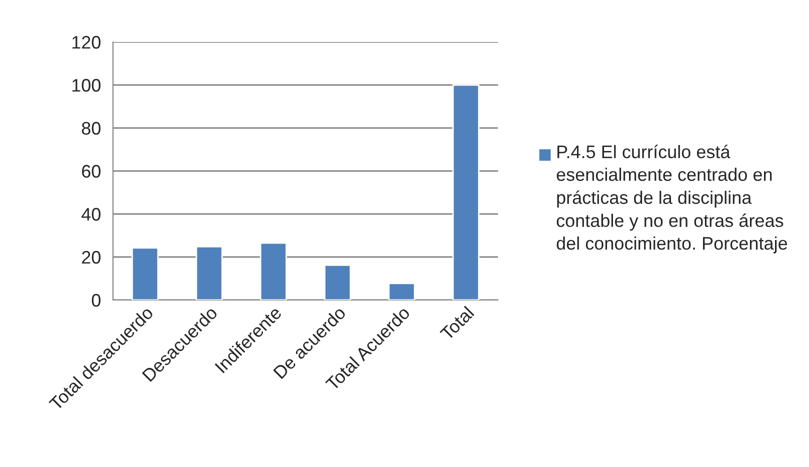  Describe the element at coordinates (91, 171) in the screenshot. I see `y-tick-label: 60` at that location.